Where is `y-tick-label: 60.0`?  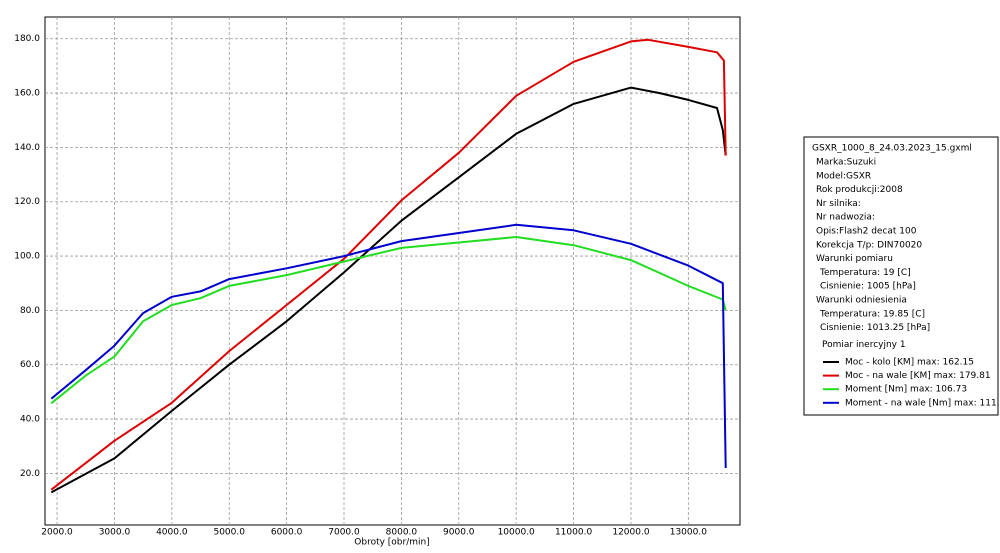 y-tick-label: 60.0 is located at coordinates (30, 365).